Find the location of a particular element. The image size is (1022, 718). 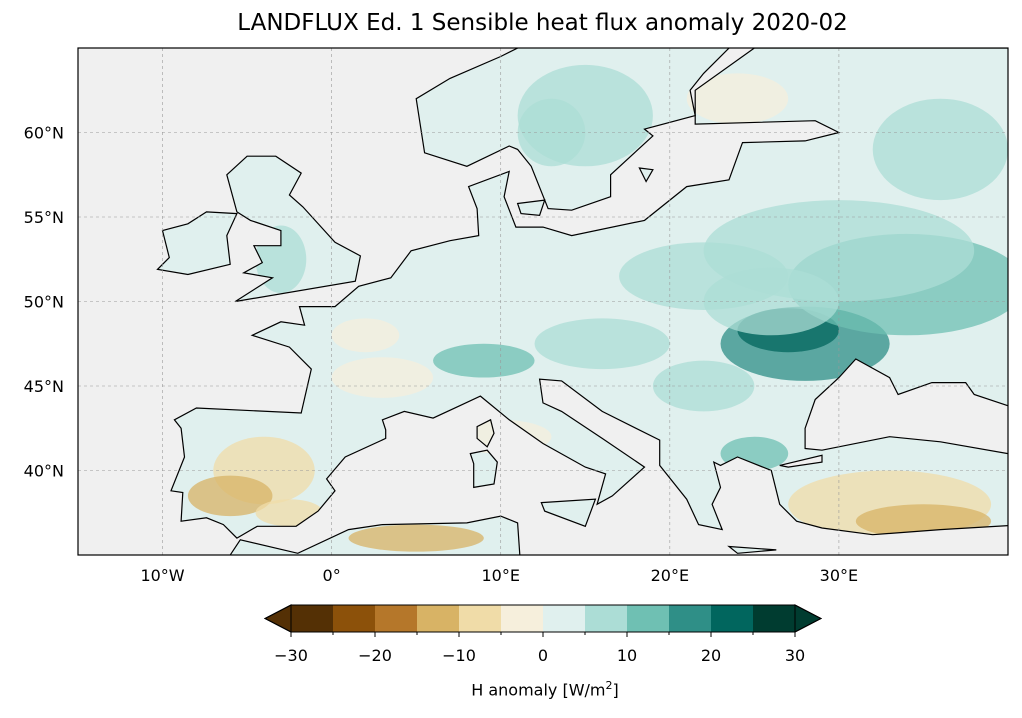

colorbar-tick-label: 30 is located at coordinates (795, 655).